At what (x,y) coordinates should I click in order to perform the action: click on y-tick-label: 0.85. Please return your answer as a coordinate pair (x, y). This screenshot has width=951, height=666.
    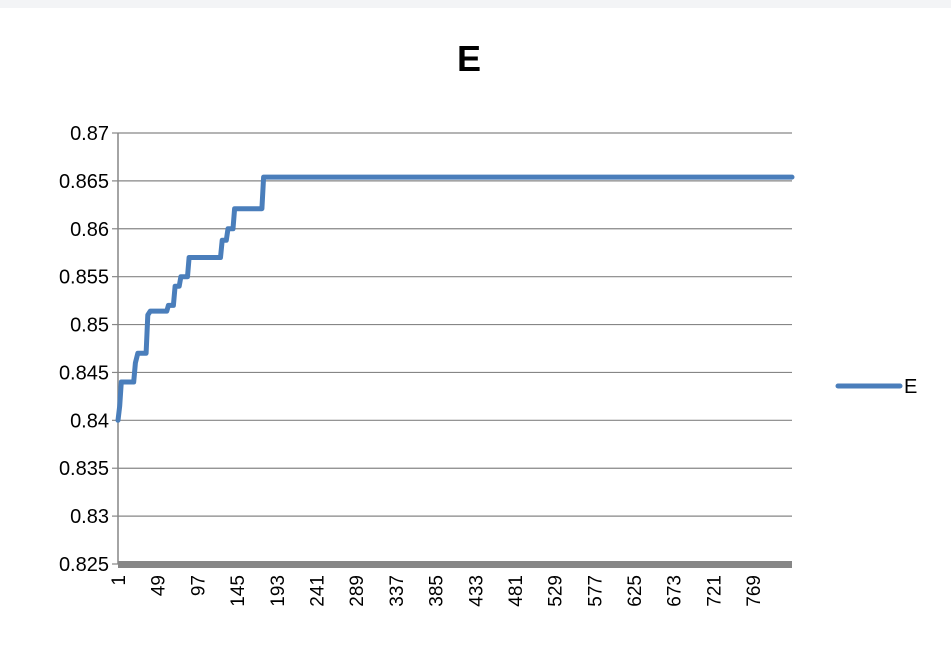
    Looking at the image, I should click on (89, 326).